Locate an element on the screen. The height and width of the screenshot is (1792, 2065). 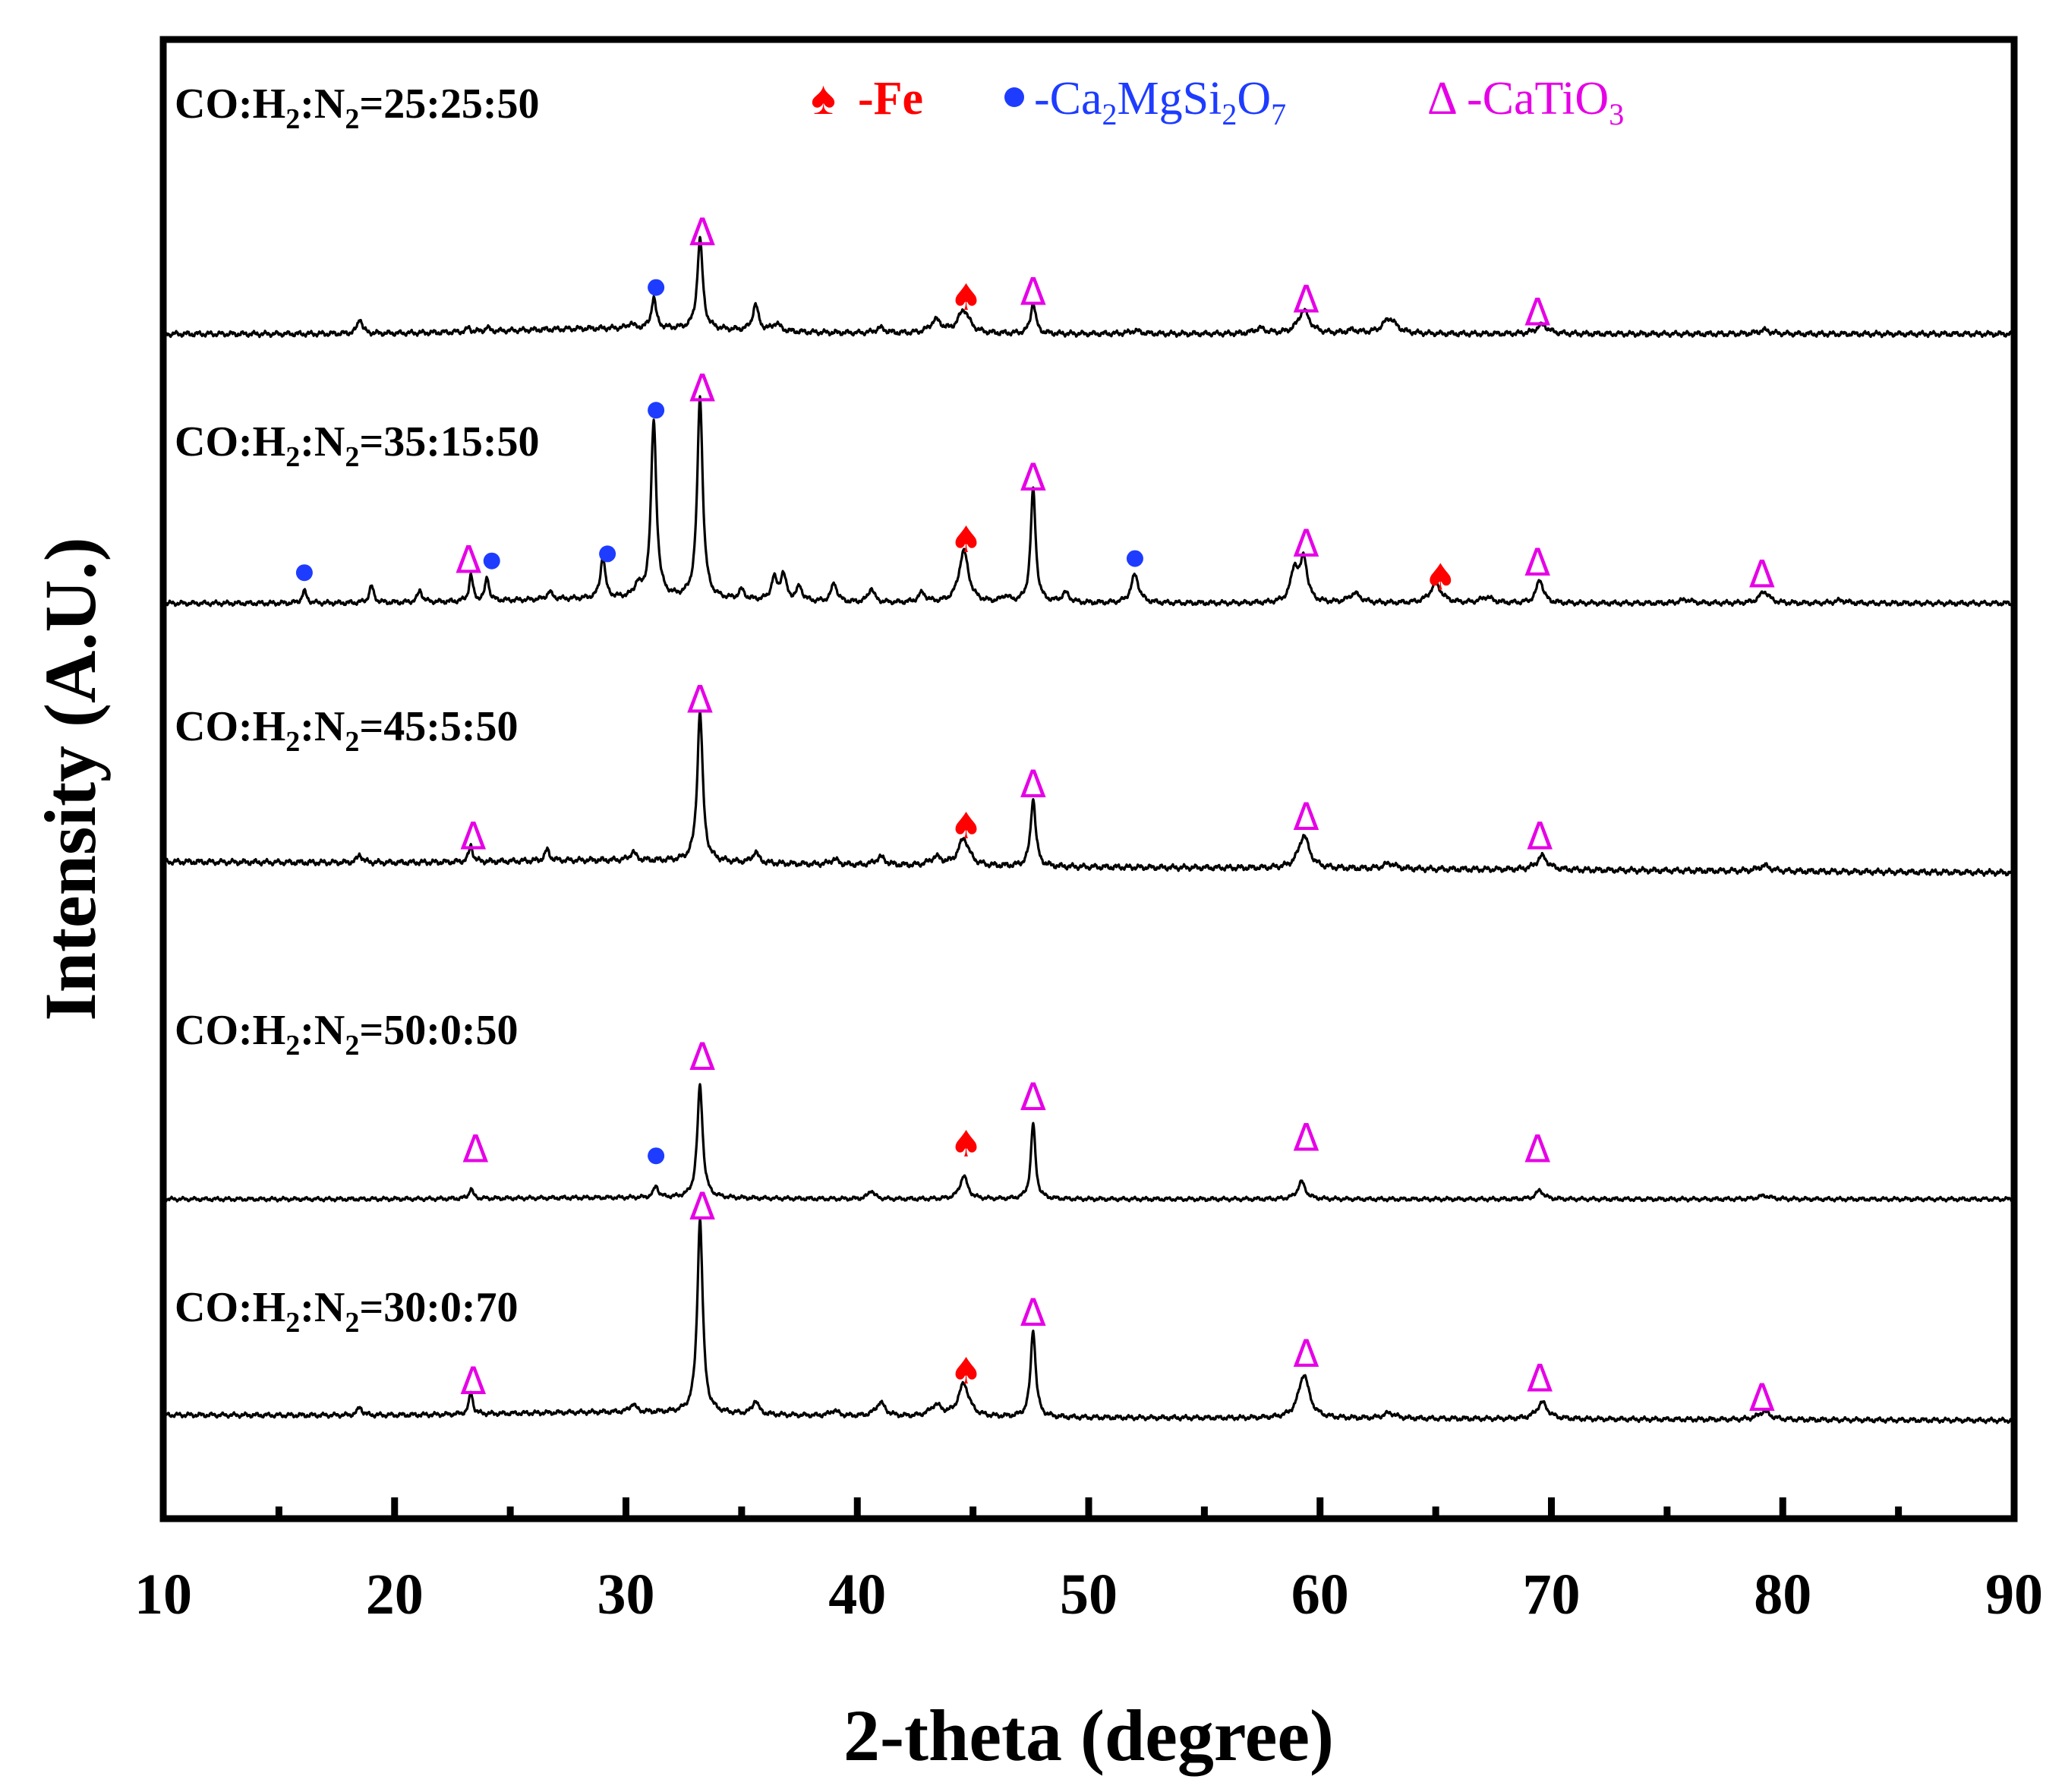
x-tick-label: 80 is located at coordinates (1782, 1595).